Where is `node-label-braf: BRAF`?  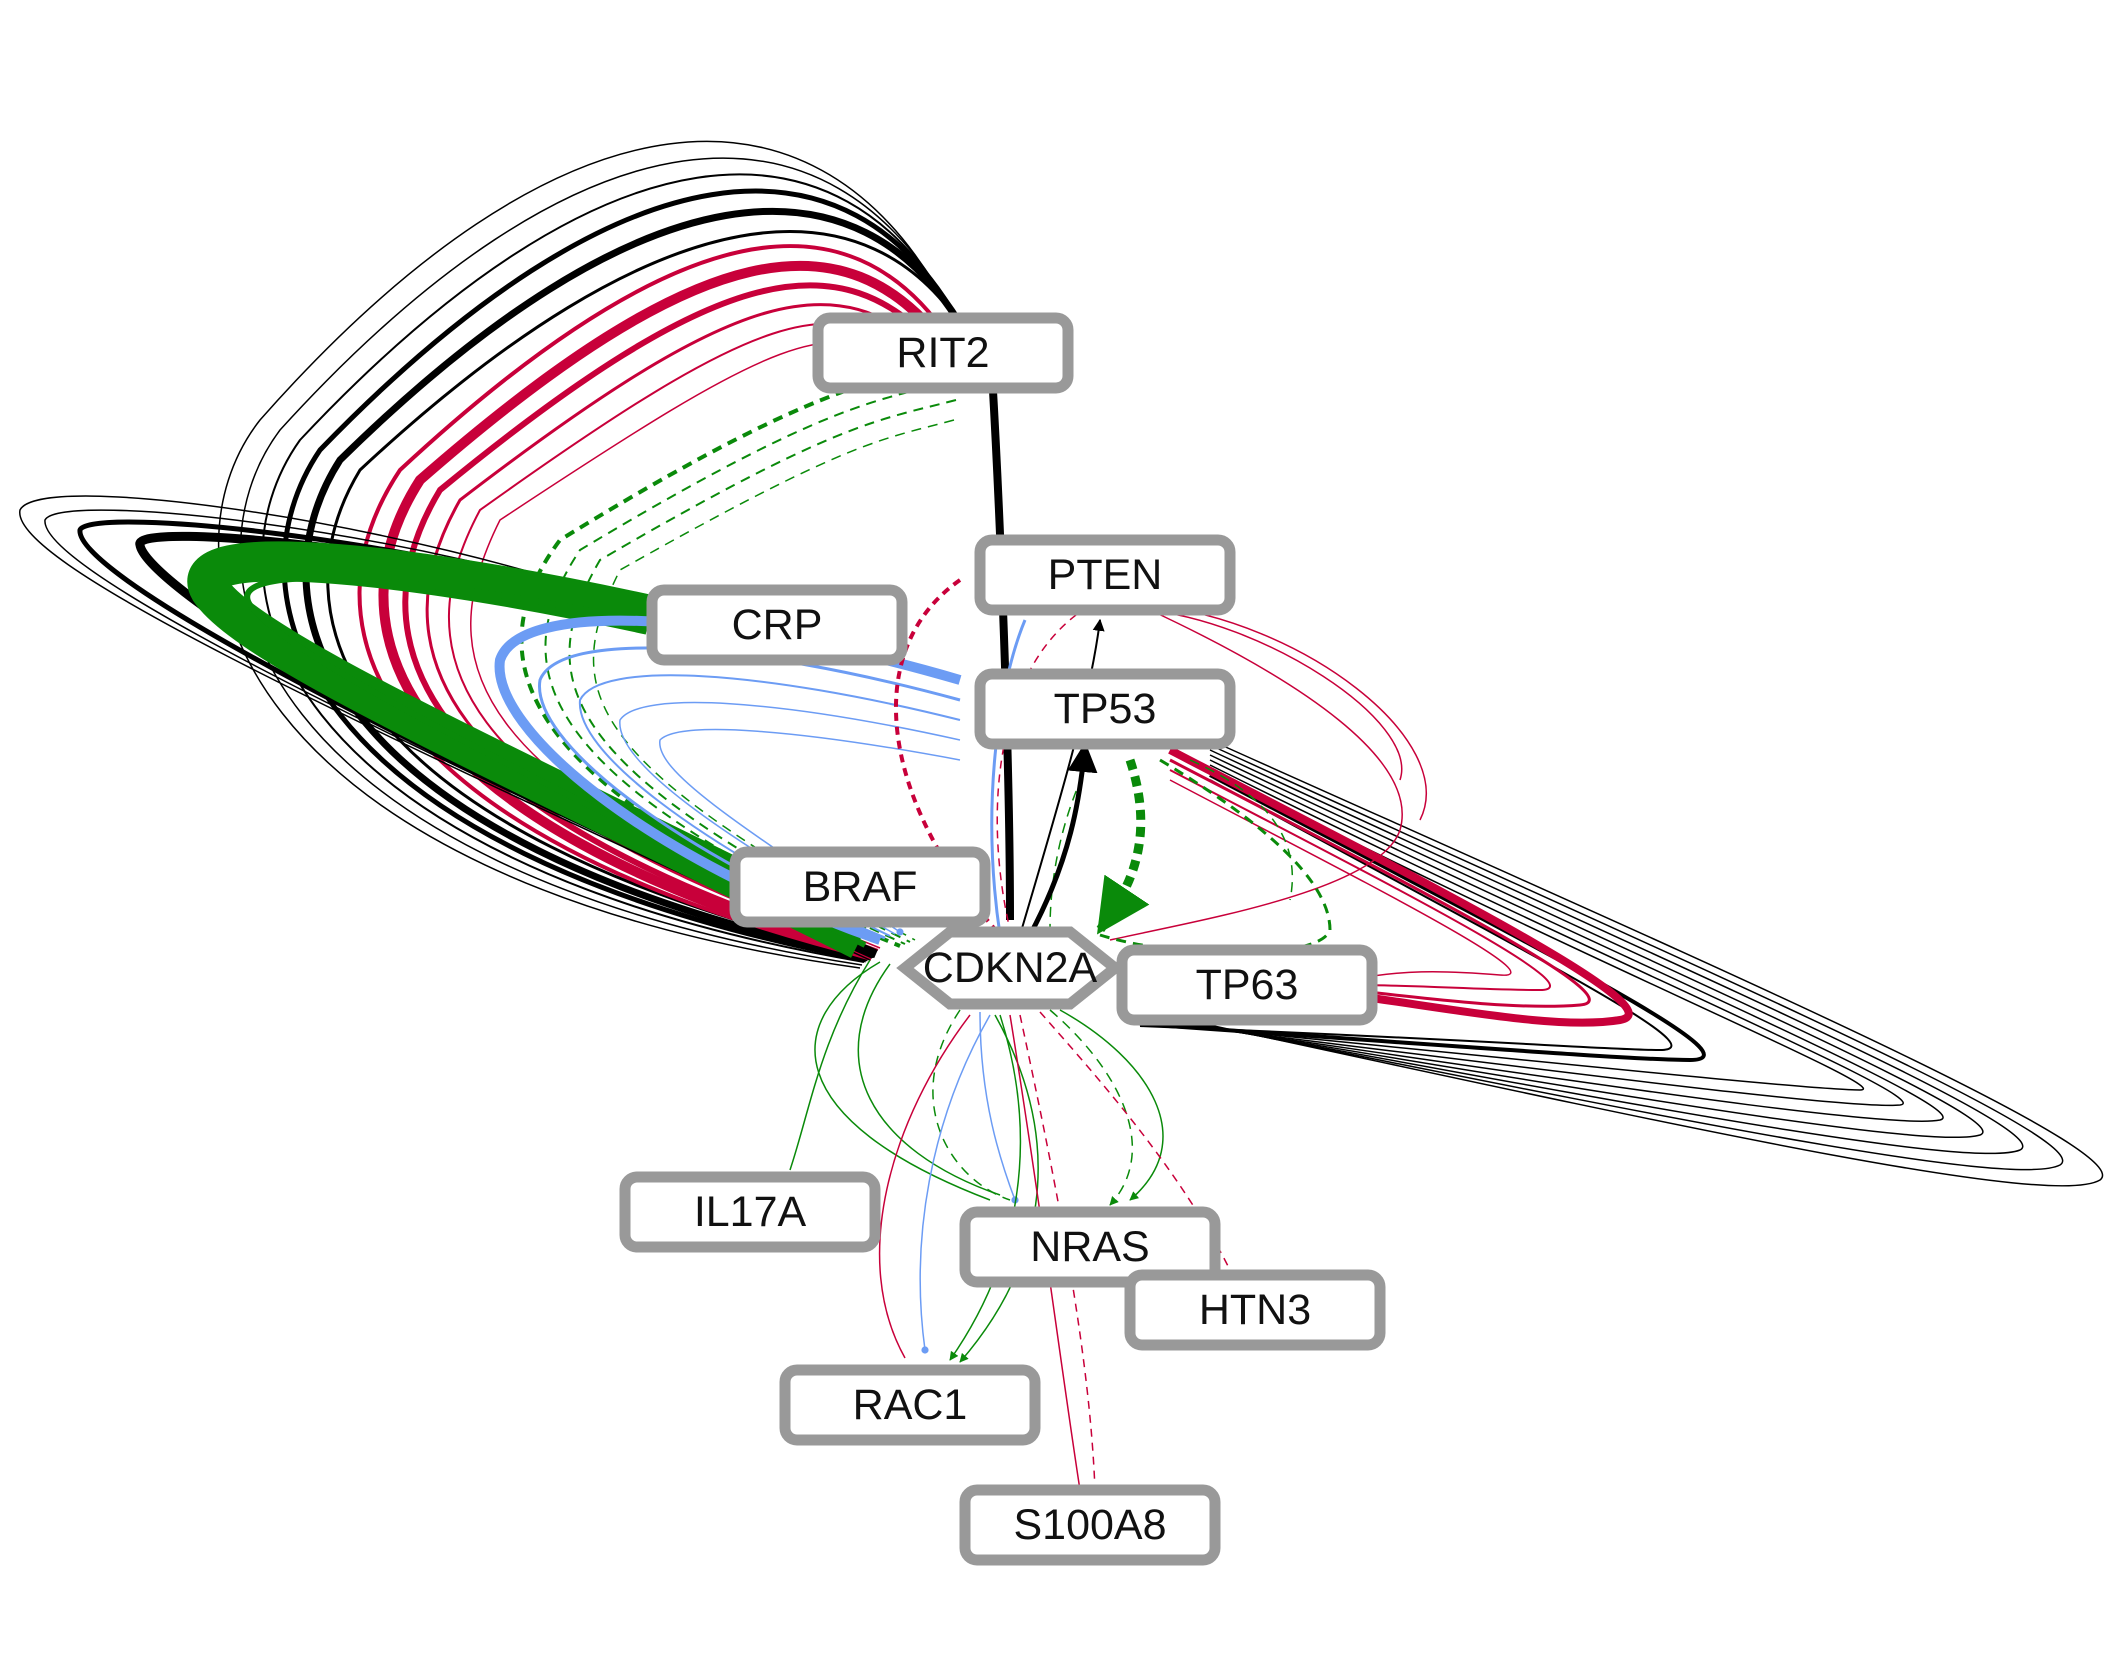
node-label-braf: BRAF is located at coordinates (860, 887).